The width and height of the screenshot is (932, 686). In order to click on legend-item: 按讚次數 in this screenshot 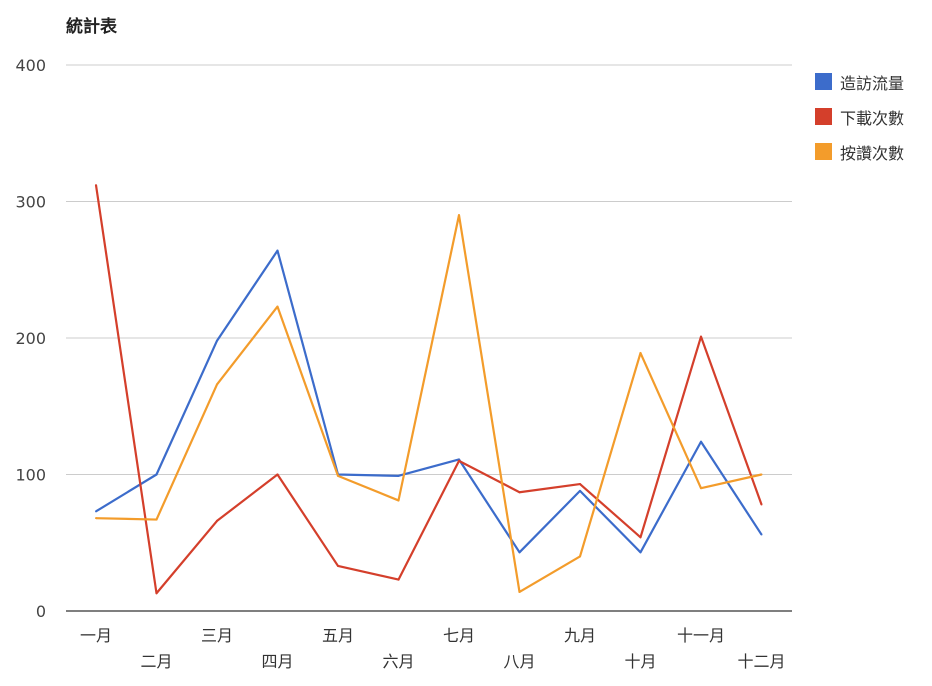, I will do `click(859, 151)`.